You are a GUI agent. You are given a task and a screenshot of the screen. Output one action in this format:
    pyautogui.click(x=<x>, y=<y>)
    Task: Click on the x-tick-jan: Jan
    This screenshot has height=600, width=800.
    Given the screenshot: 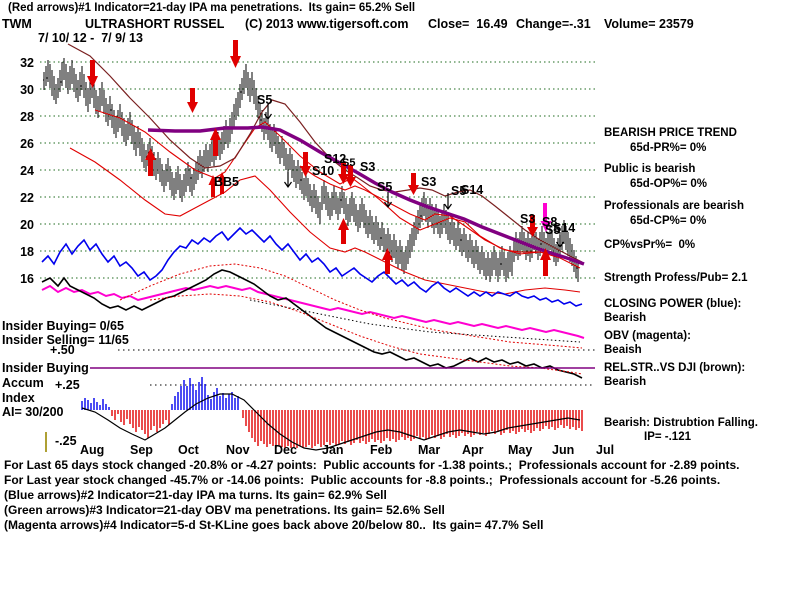 What is the action you would take?
    pyautogui.click(x=333, y=450)
    